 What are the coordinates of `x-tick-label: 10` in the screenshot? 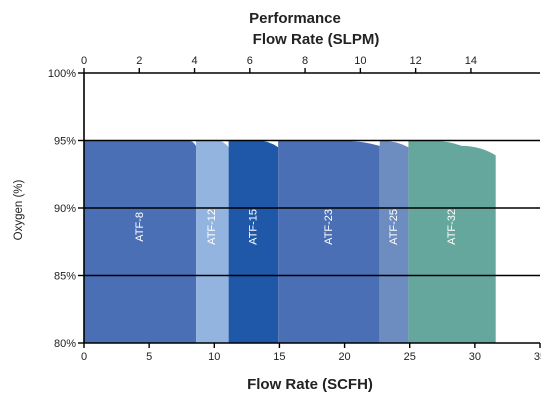 It's located at (214, 357).